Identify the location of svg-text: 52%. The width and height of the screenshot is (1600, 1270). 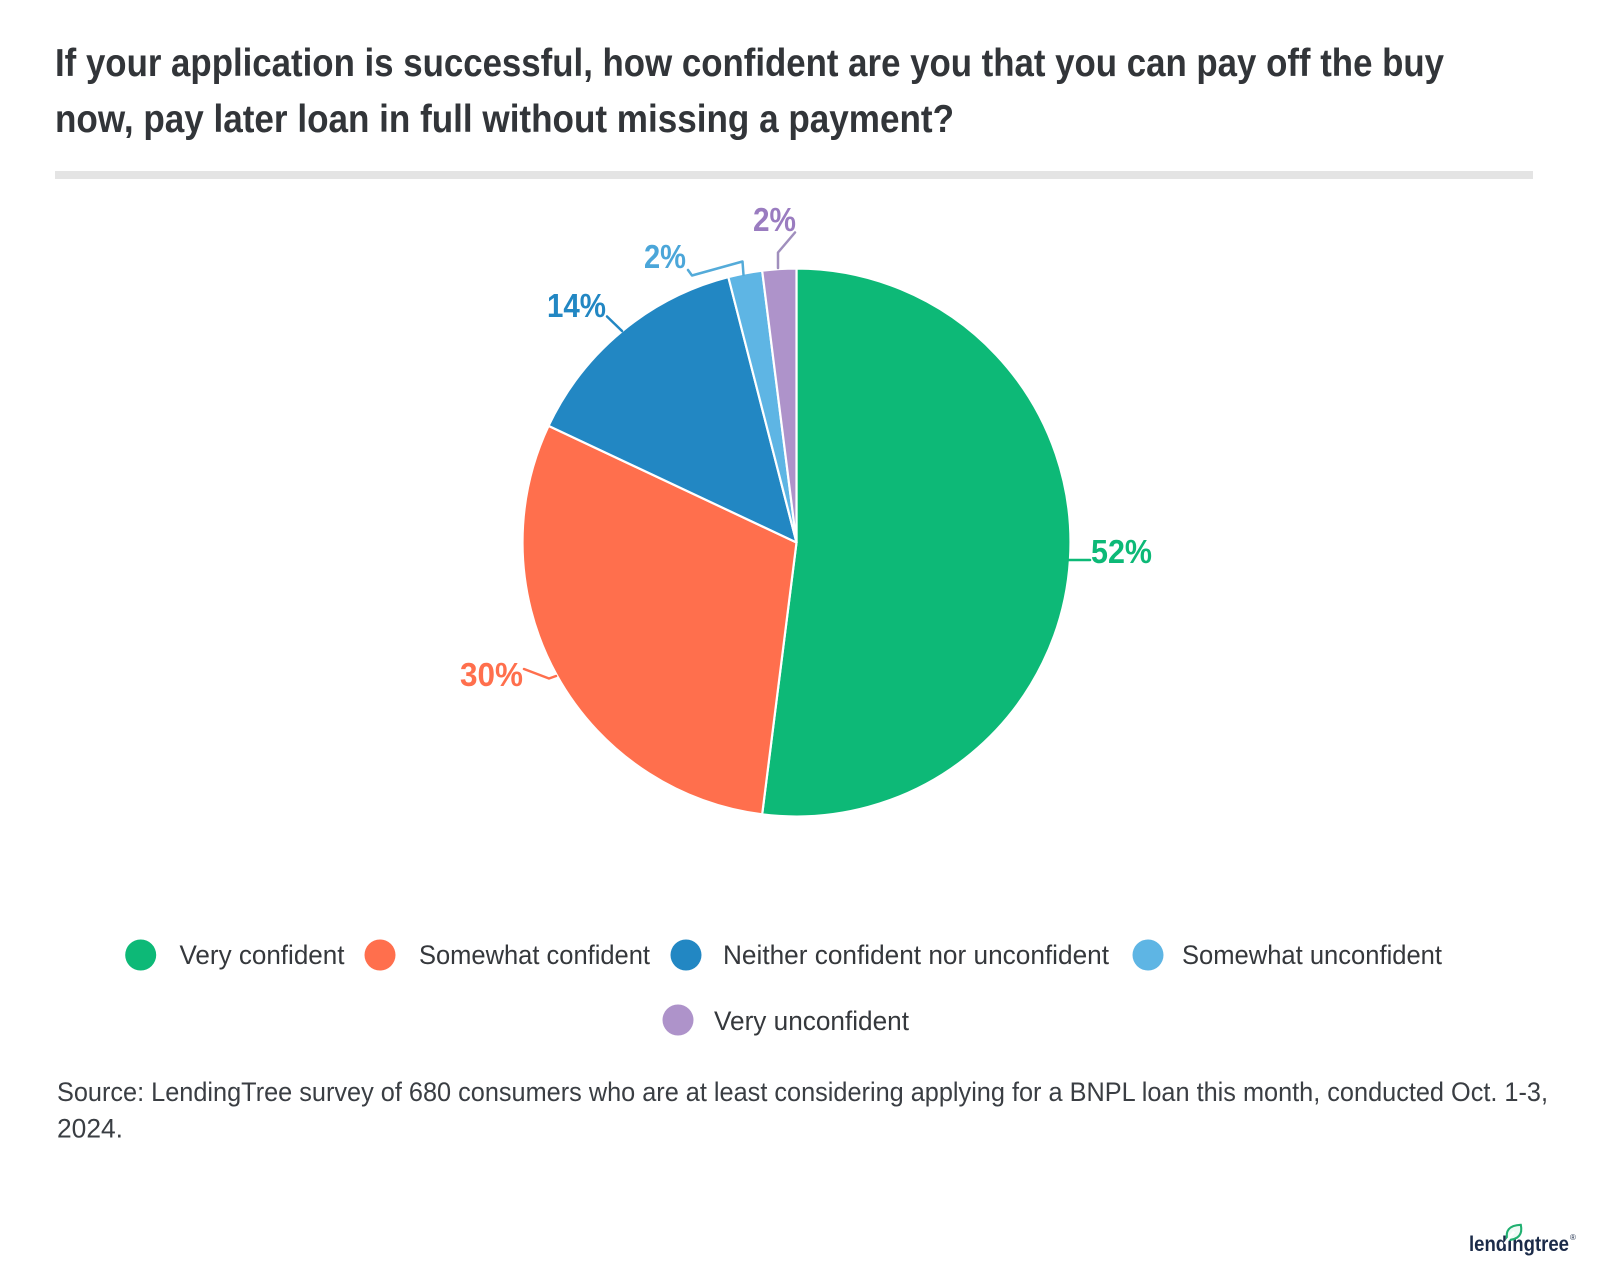
(1121, 551).